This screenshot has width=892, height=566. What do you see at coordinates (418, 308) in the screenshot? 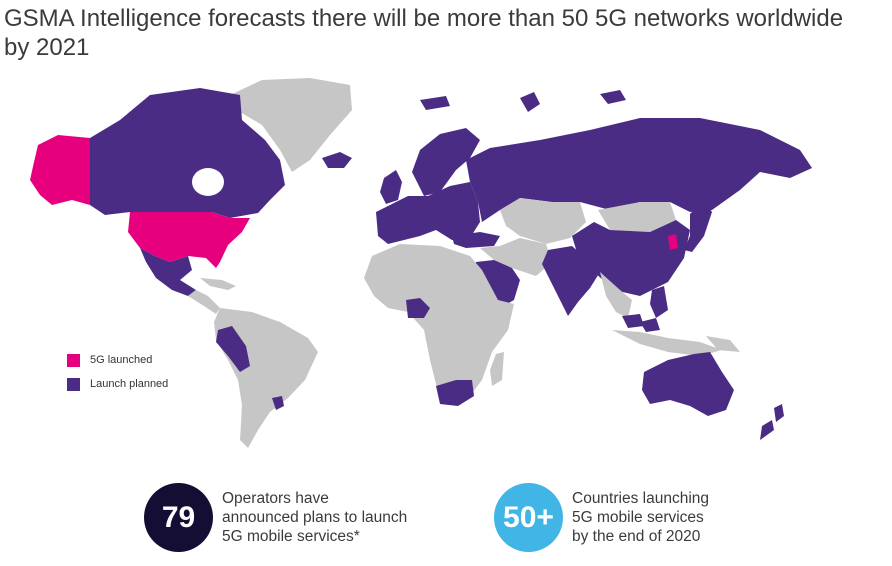
I see `region-nigeria` at bounding box center [418, 308].